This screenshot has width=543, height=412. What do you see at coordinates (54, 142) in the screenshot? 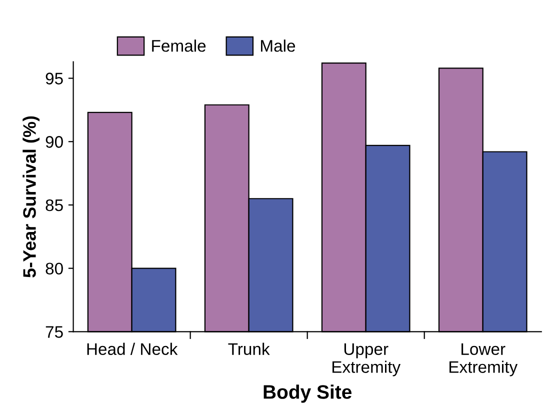
I see `y-tick-label: 90` at bounding box center [54, 142].